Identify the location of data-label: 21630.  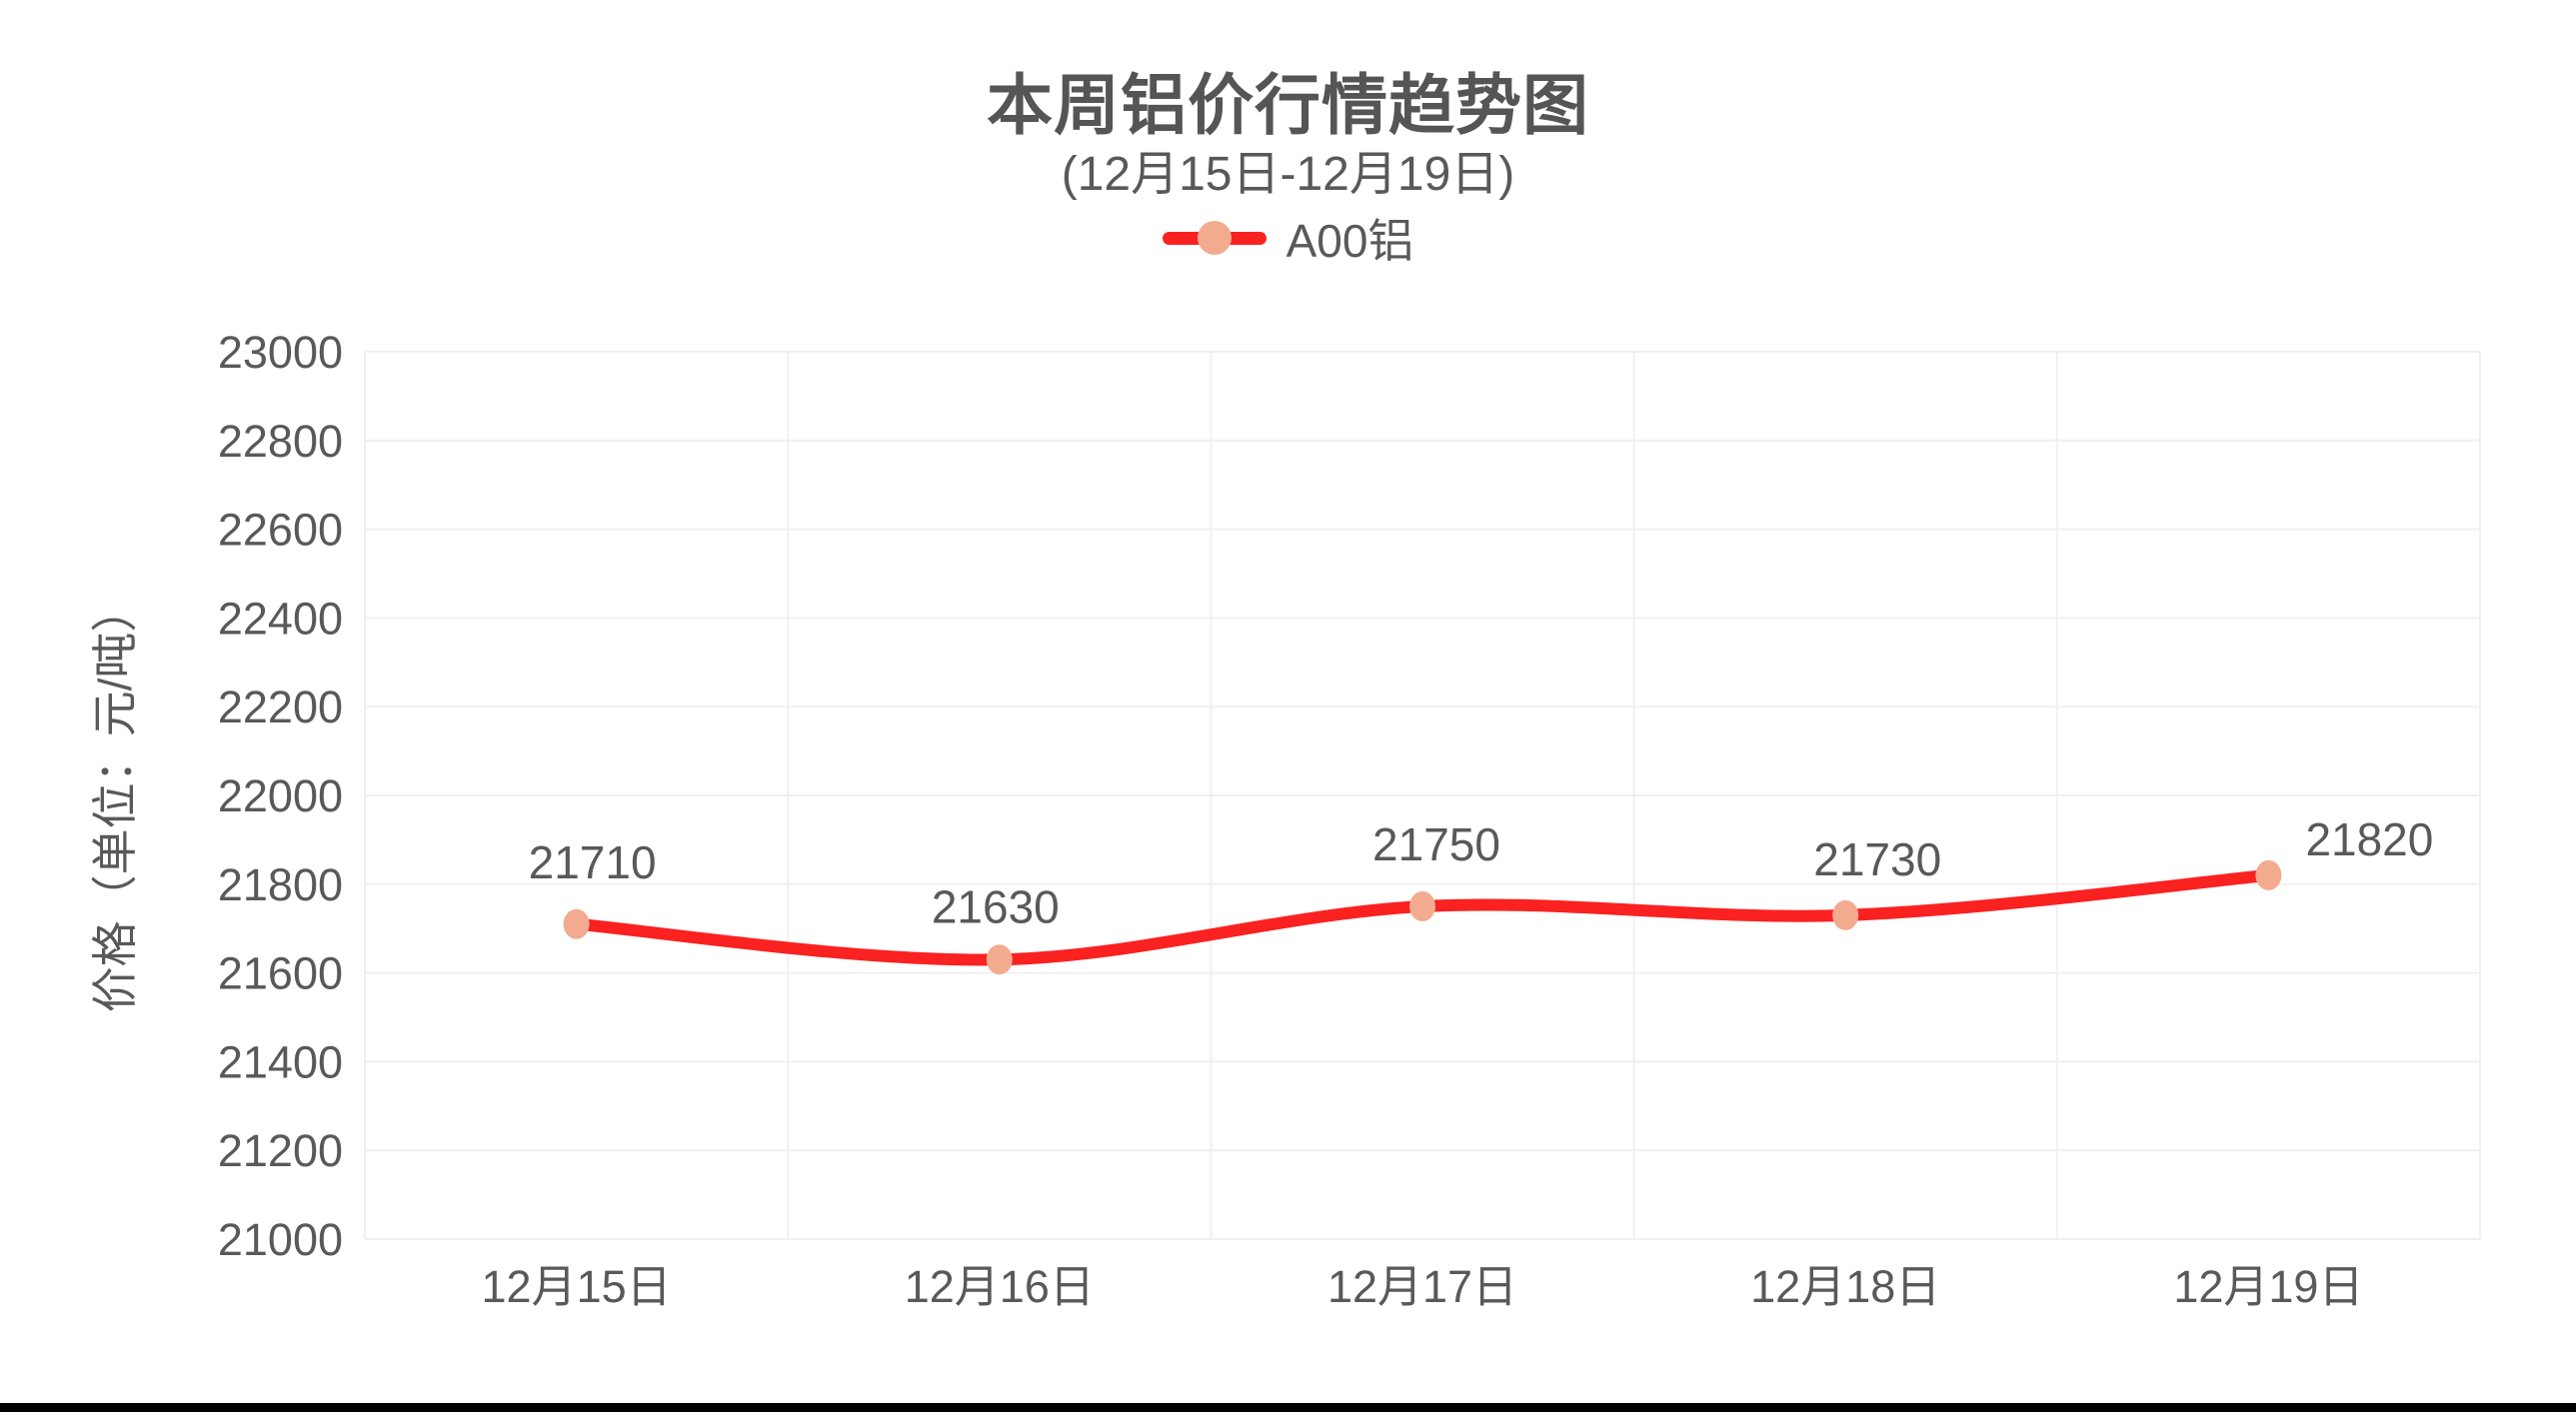
(996, 906).